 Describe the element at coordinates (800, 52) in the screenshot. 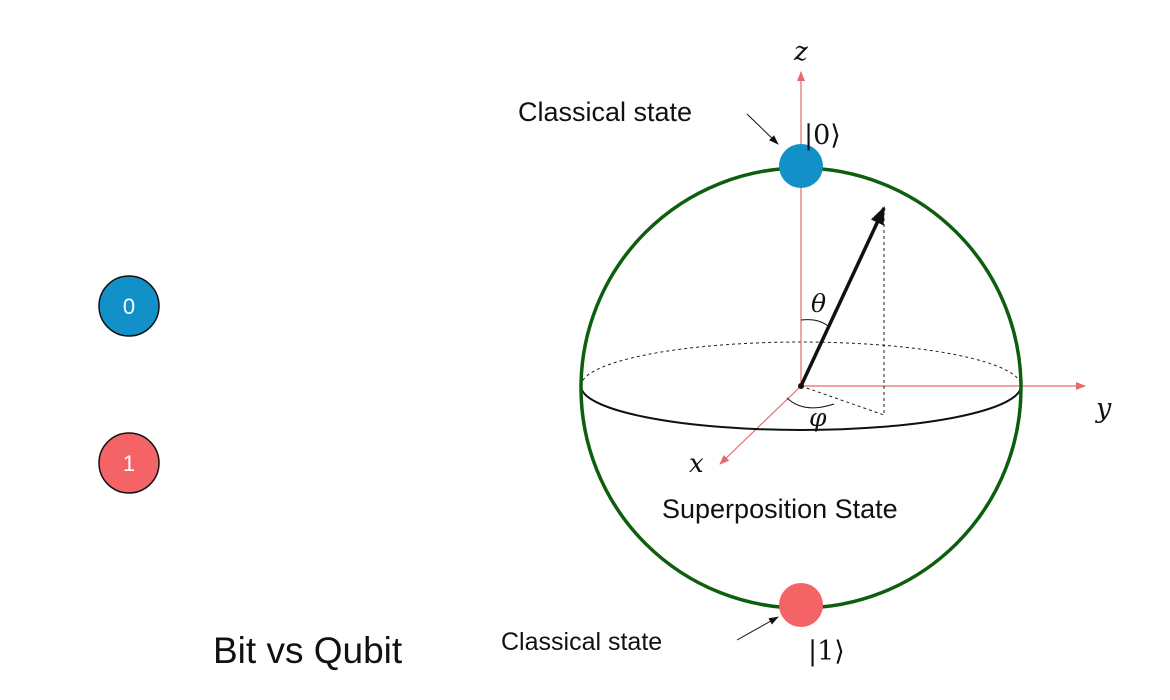

I see `z-axis-label: z` at that location.